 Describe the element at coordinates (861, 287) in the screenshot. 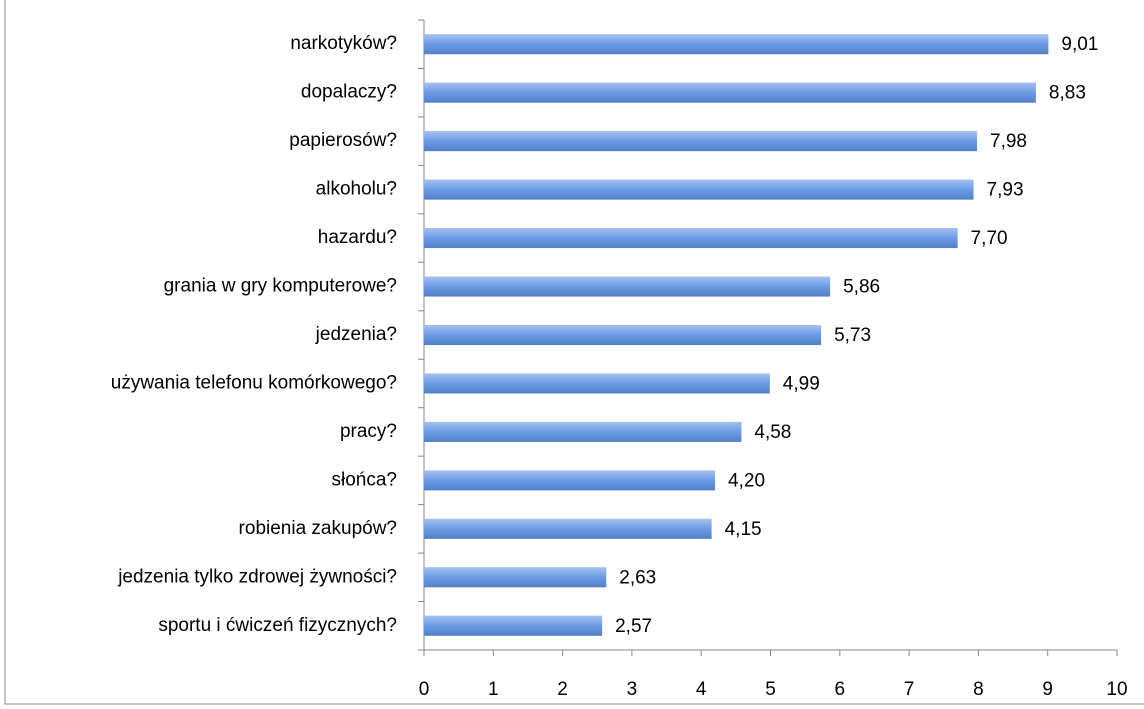

I see `data-label: 5,86` at that location.